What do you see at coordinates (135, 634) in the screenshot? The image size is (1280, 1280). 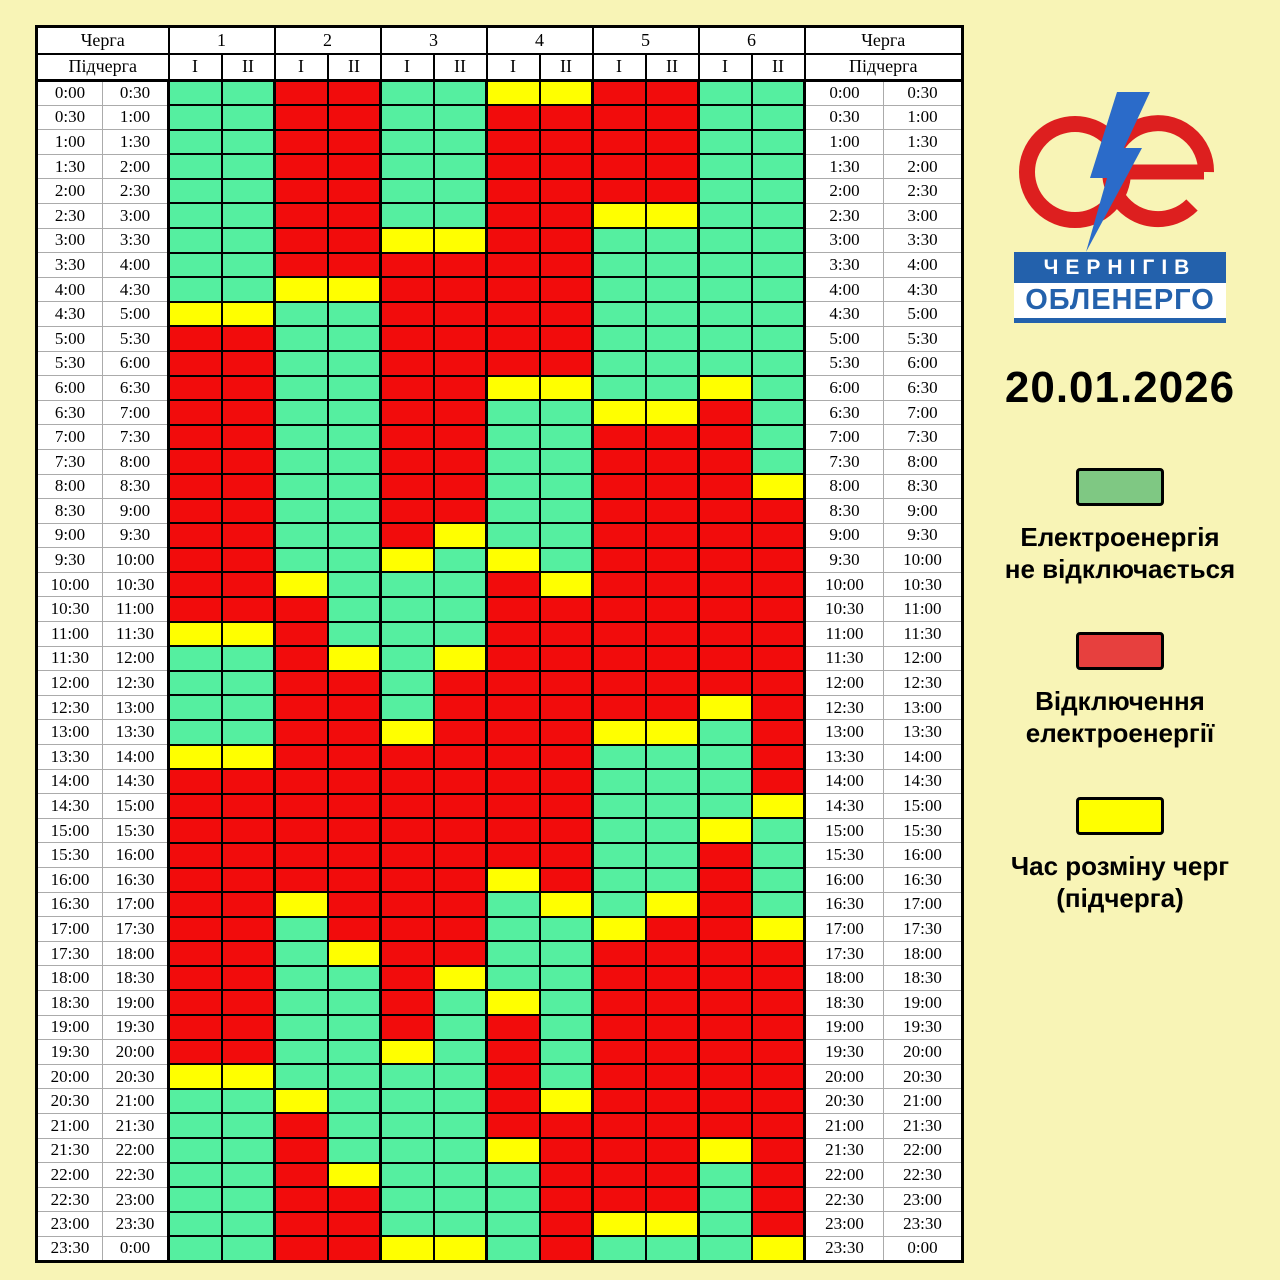 I see `time-cell: 11:30` at bounding box center [135, 634].